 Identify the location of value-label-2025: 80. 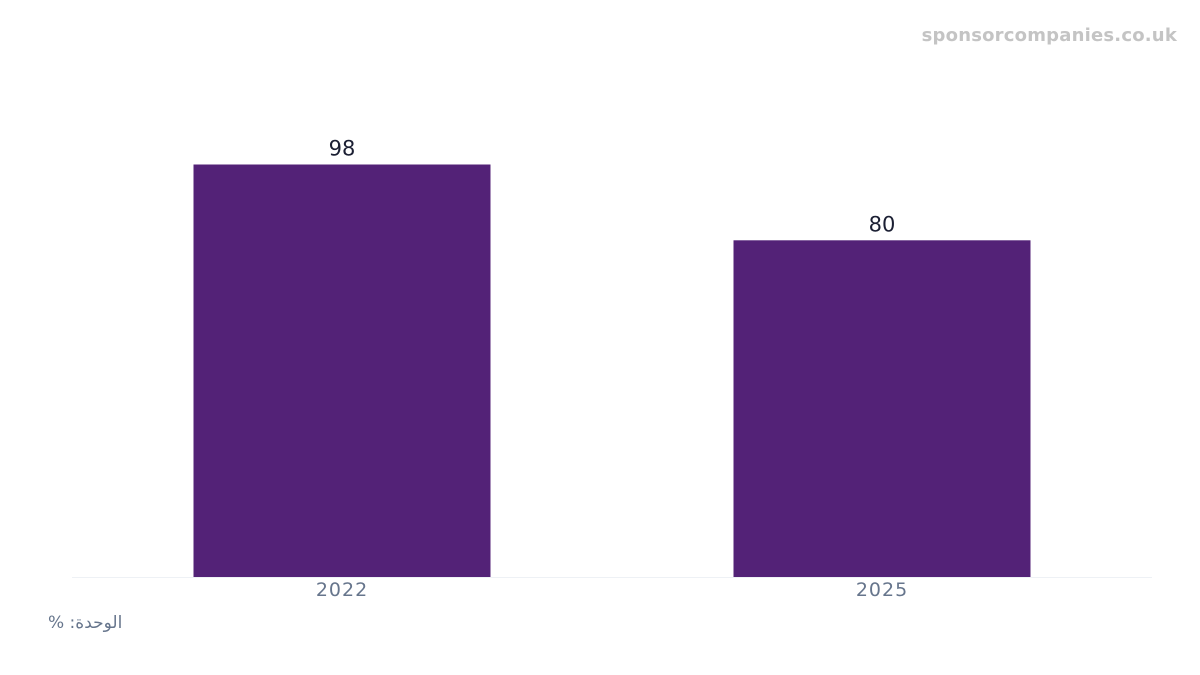
(882, 224).